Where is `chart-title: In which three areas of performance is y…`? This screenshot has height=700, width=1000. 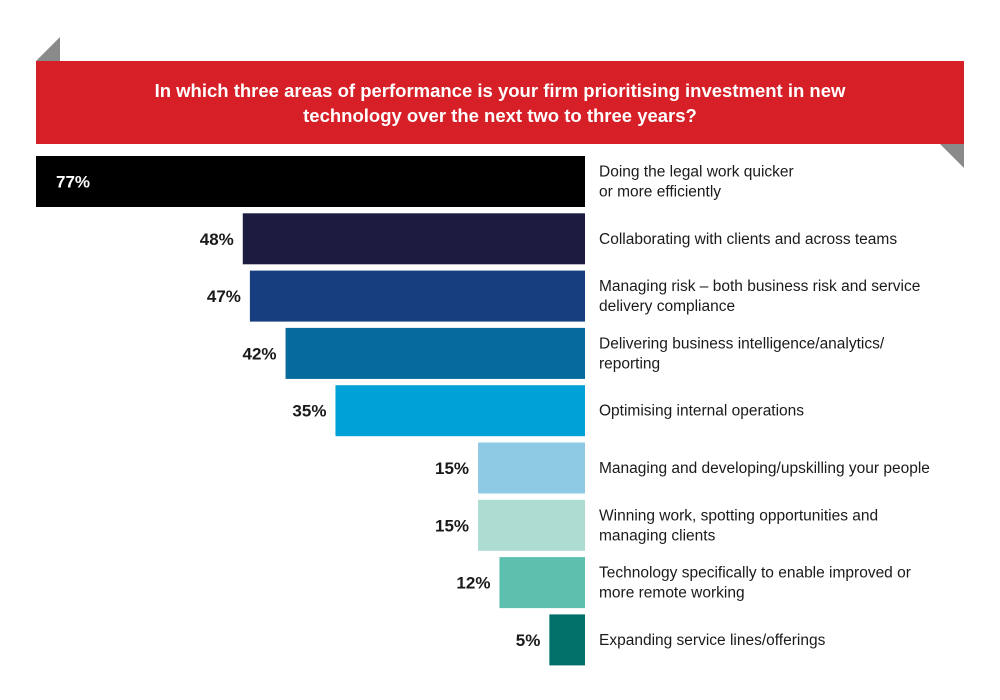 chart-title: In which three areas of performance is y… is located at coordinates (500, 102).